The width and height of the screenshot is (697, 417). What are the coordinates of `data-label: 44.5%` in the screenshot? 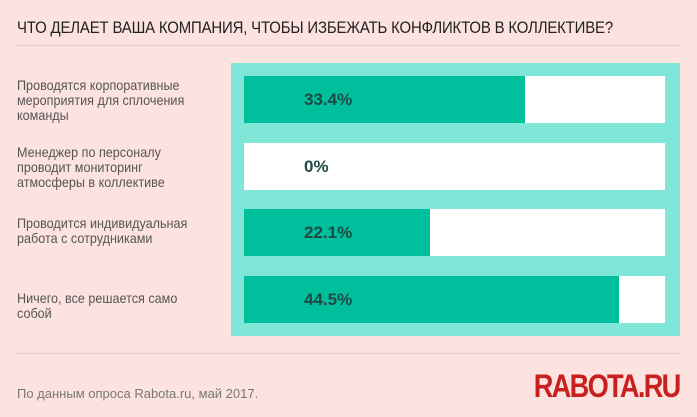 It's located at (328, 299).